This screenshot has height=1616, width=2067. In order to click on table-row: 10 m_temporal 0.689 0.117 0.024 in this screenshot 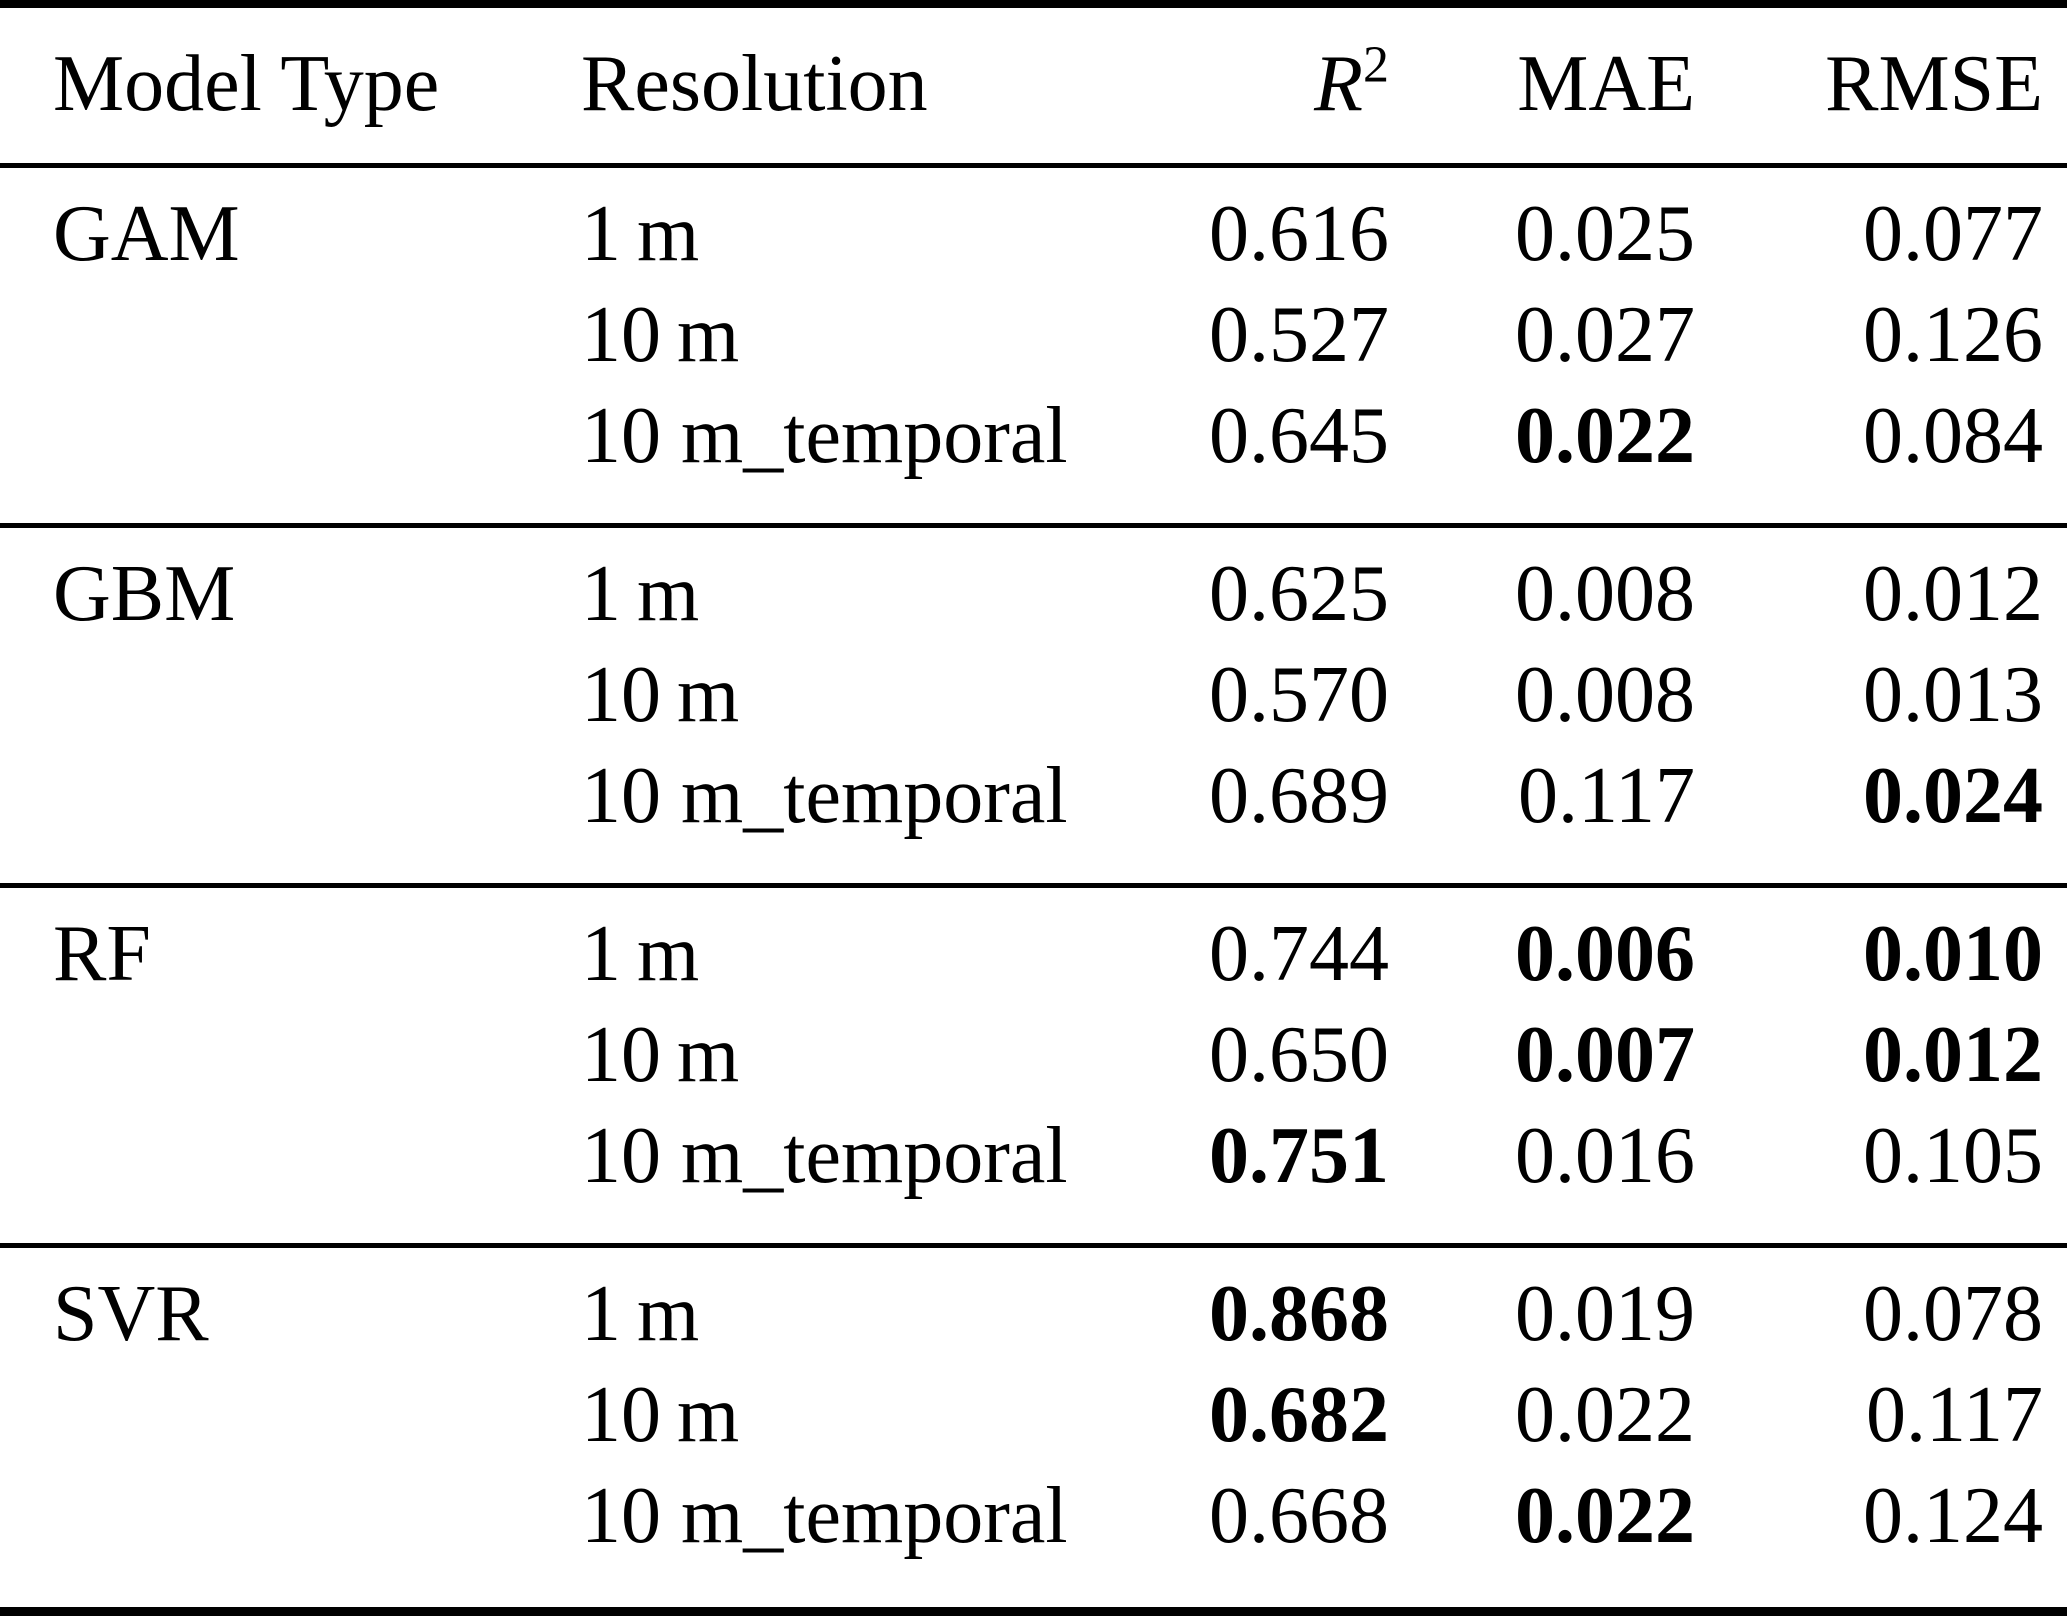, I will do `click(1033, 817)`.